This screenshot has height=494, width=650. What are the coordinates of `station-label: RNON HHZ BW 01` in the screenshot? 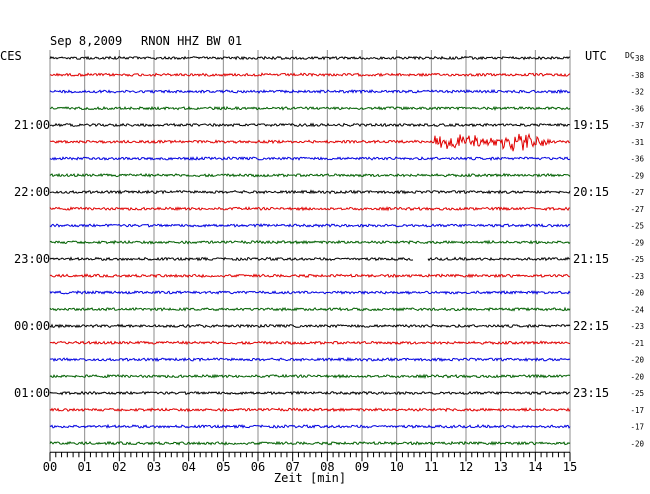 It's located at (191, 41).